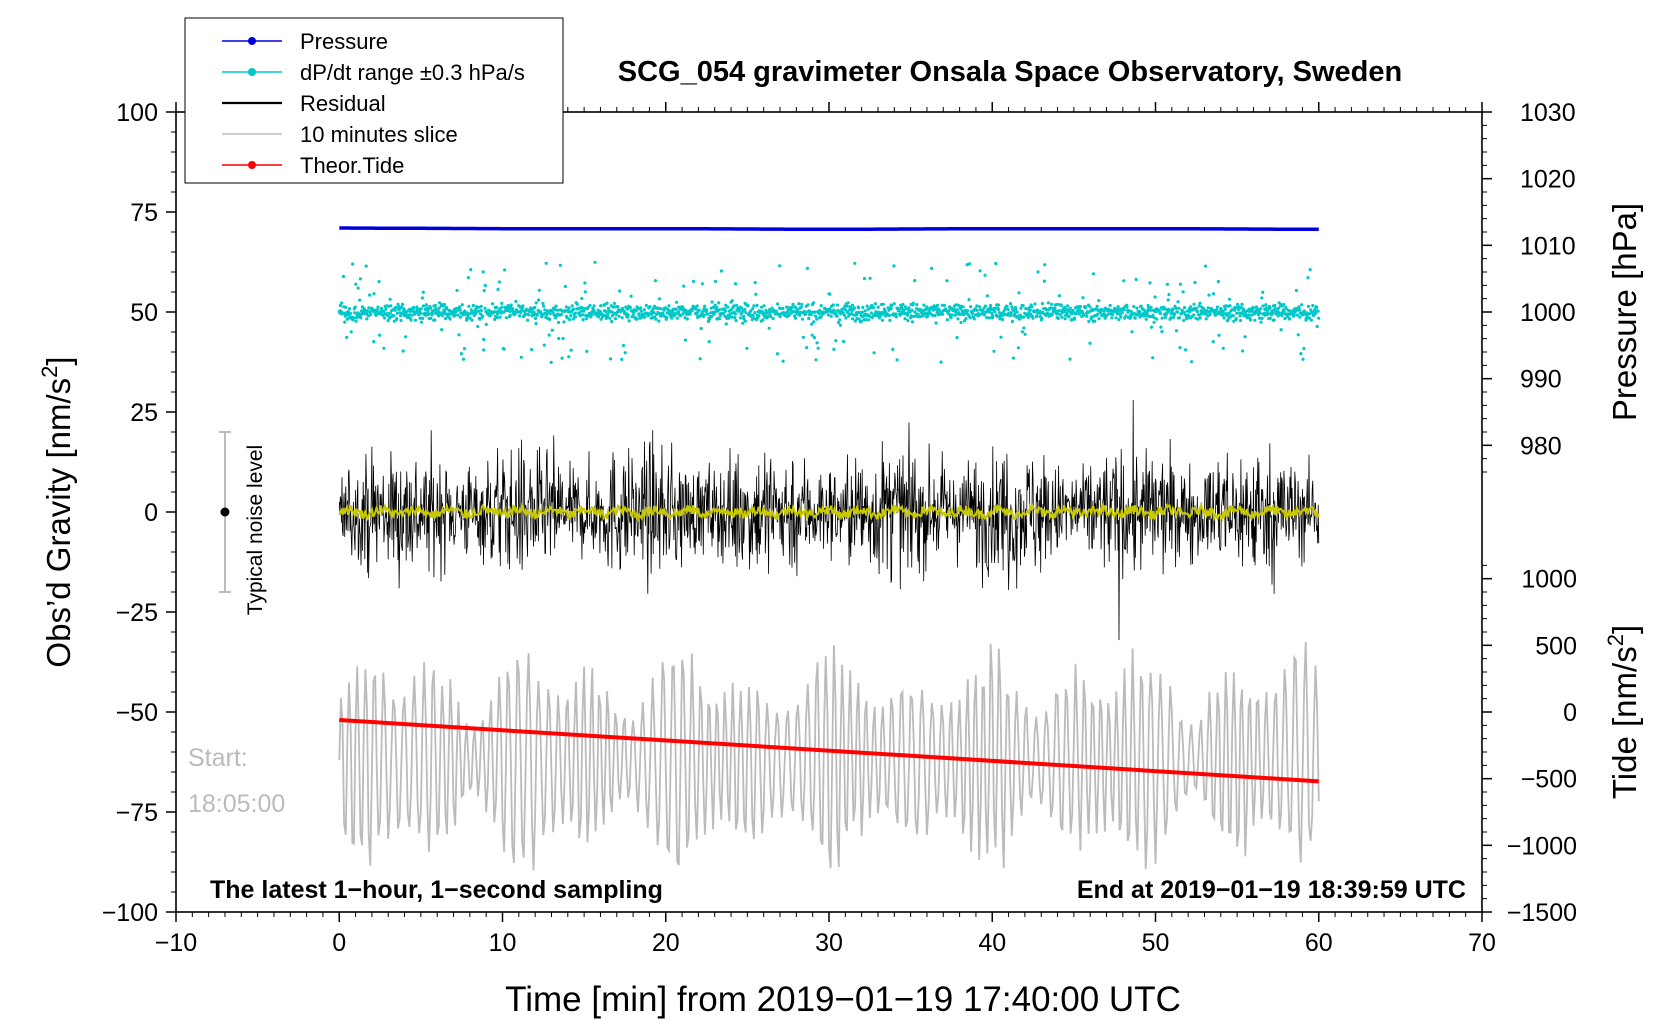 The height and width of the screenshot is (1020, 1676). Describe the element at coordinates (1624, 722) in the screenshot. I see `tide-label-base: Tide [nm/s` at that location.